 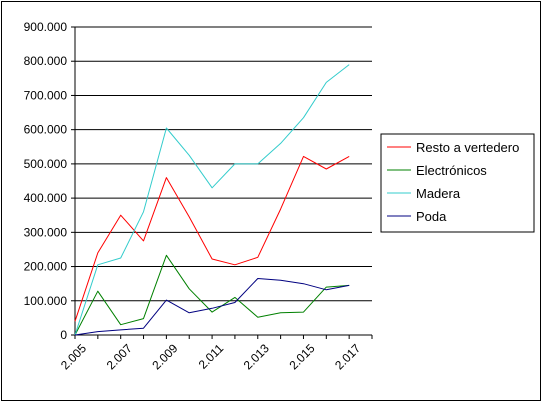 What do you see at coordinates (63, 335) in the screenshot?
I see `y-tick-label: 0` at bounding box center [63, 335].